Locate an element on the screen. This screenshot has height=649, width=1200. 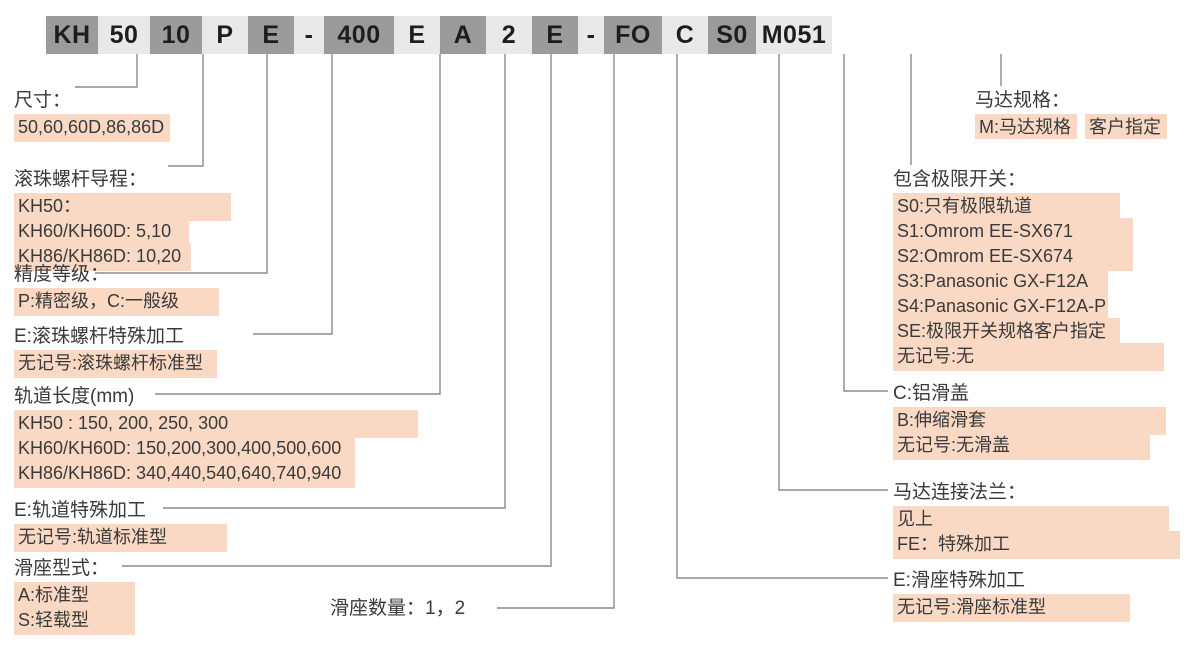
annotation-slider-count: 滑座数量：1，2 is located at coordinates (397, 609).